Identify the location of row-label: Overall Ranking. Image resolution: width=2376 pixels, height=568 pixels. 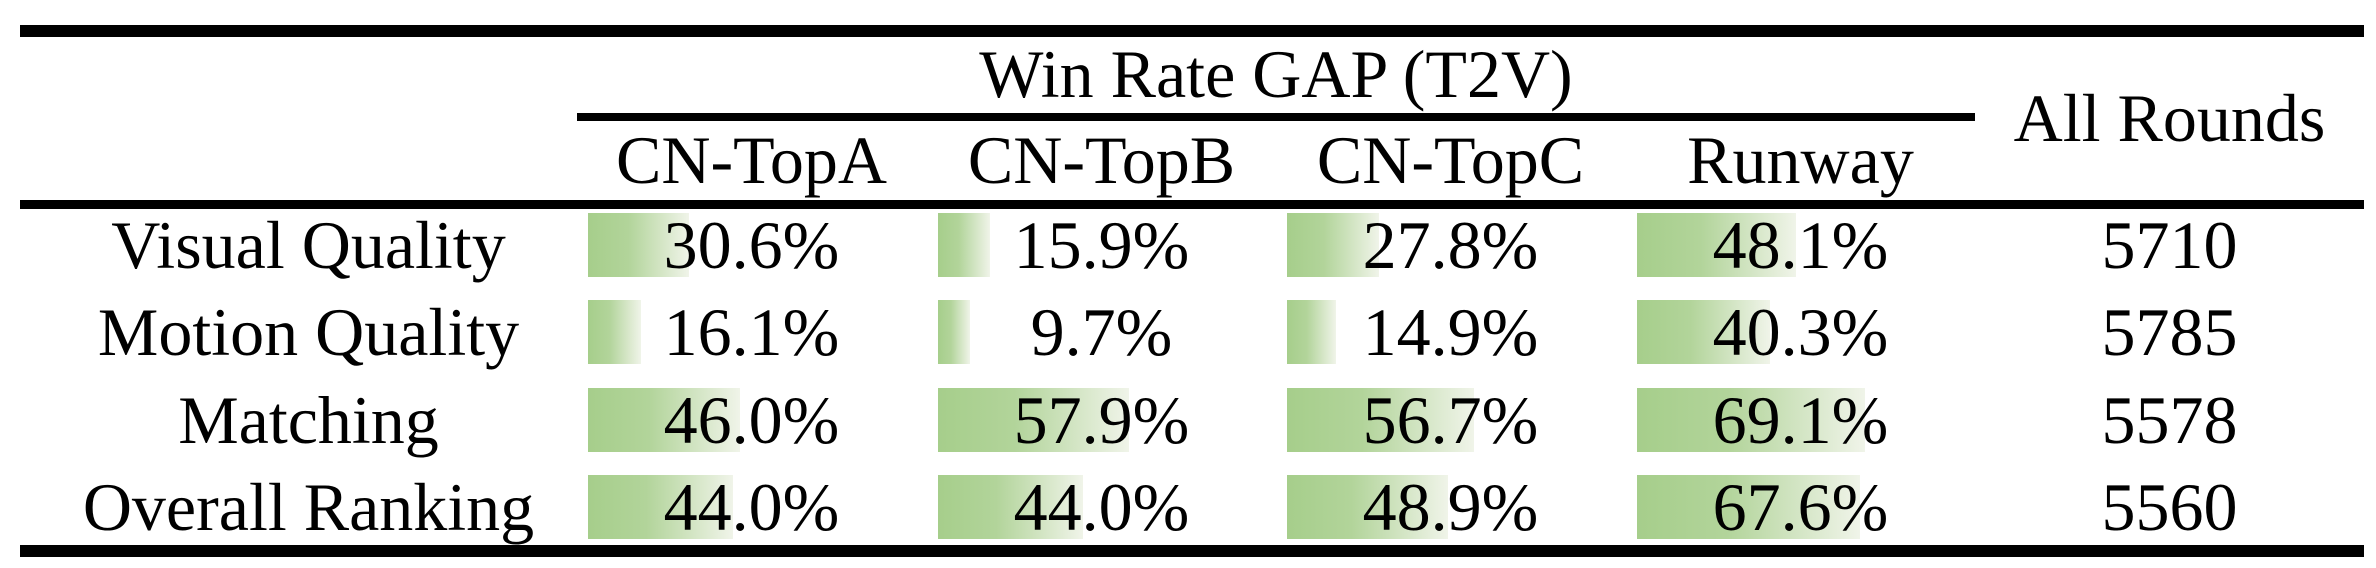
(308, 507).